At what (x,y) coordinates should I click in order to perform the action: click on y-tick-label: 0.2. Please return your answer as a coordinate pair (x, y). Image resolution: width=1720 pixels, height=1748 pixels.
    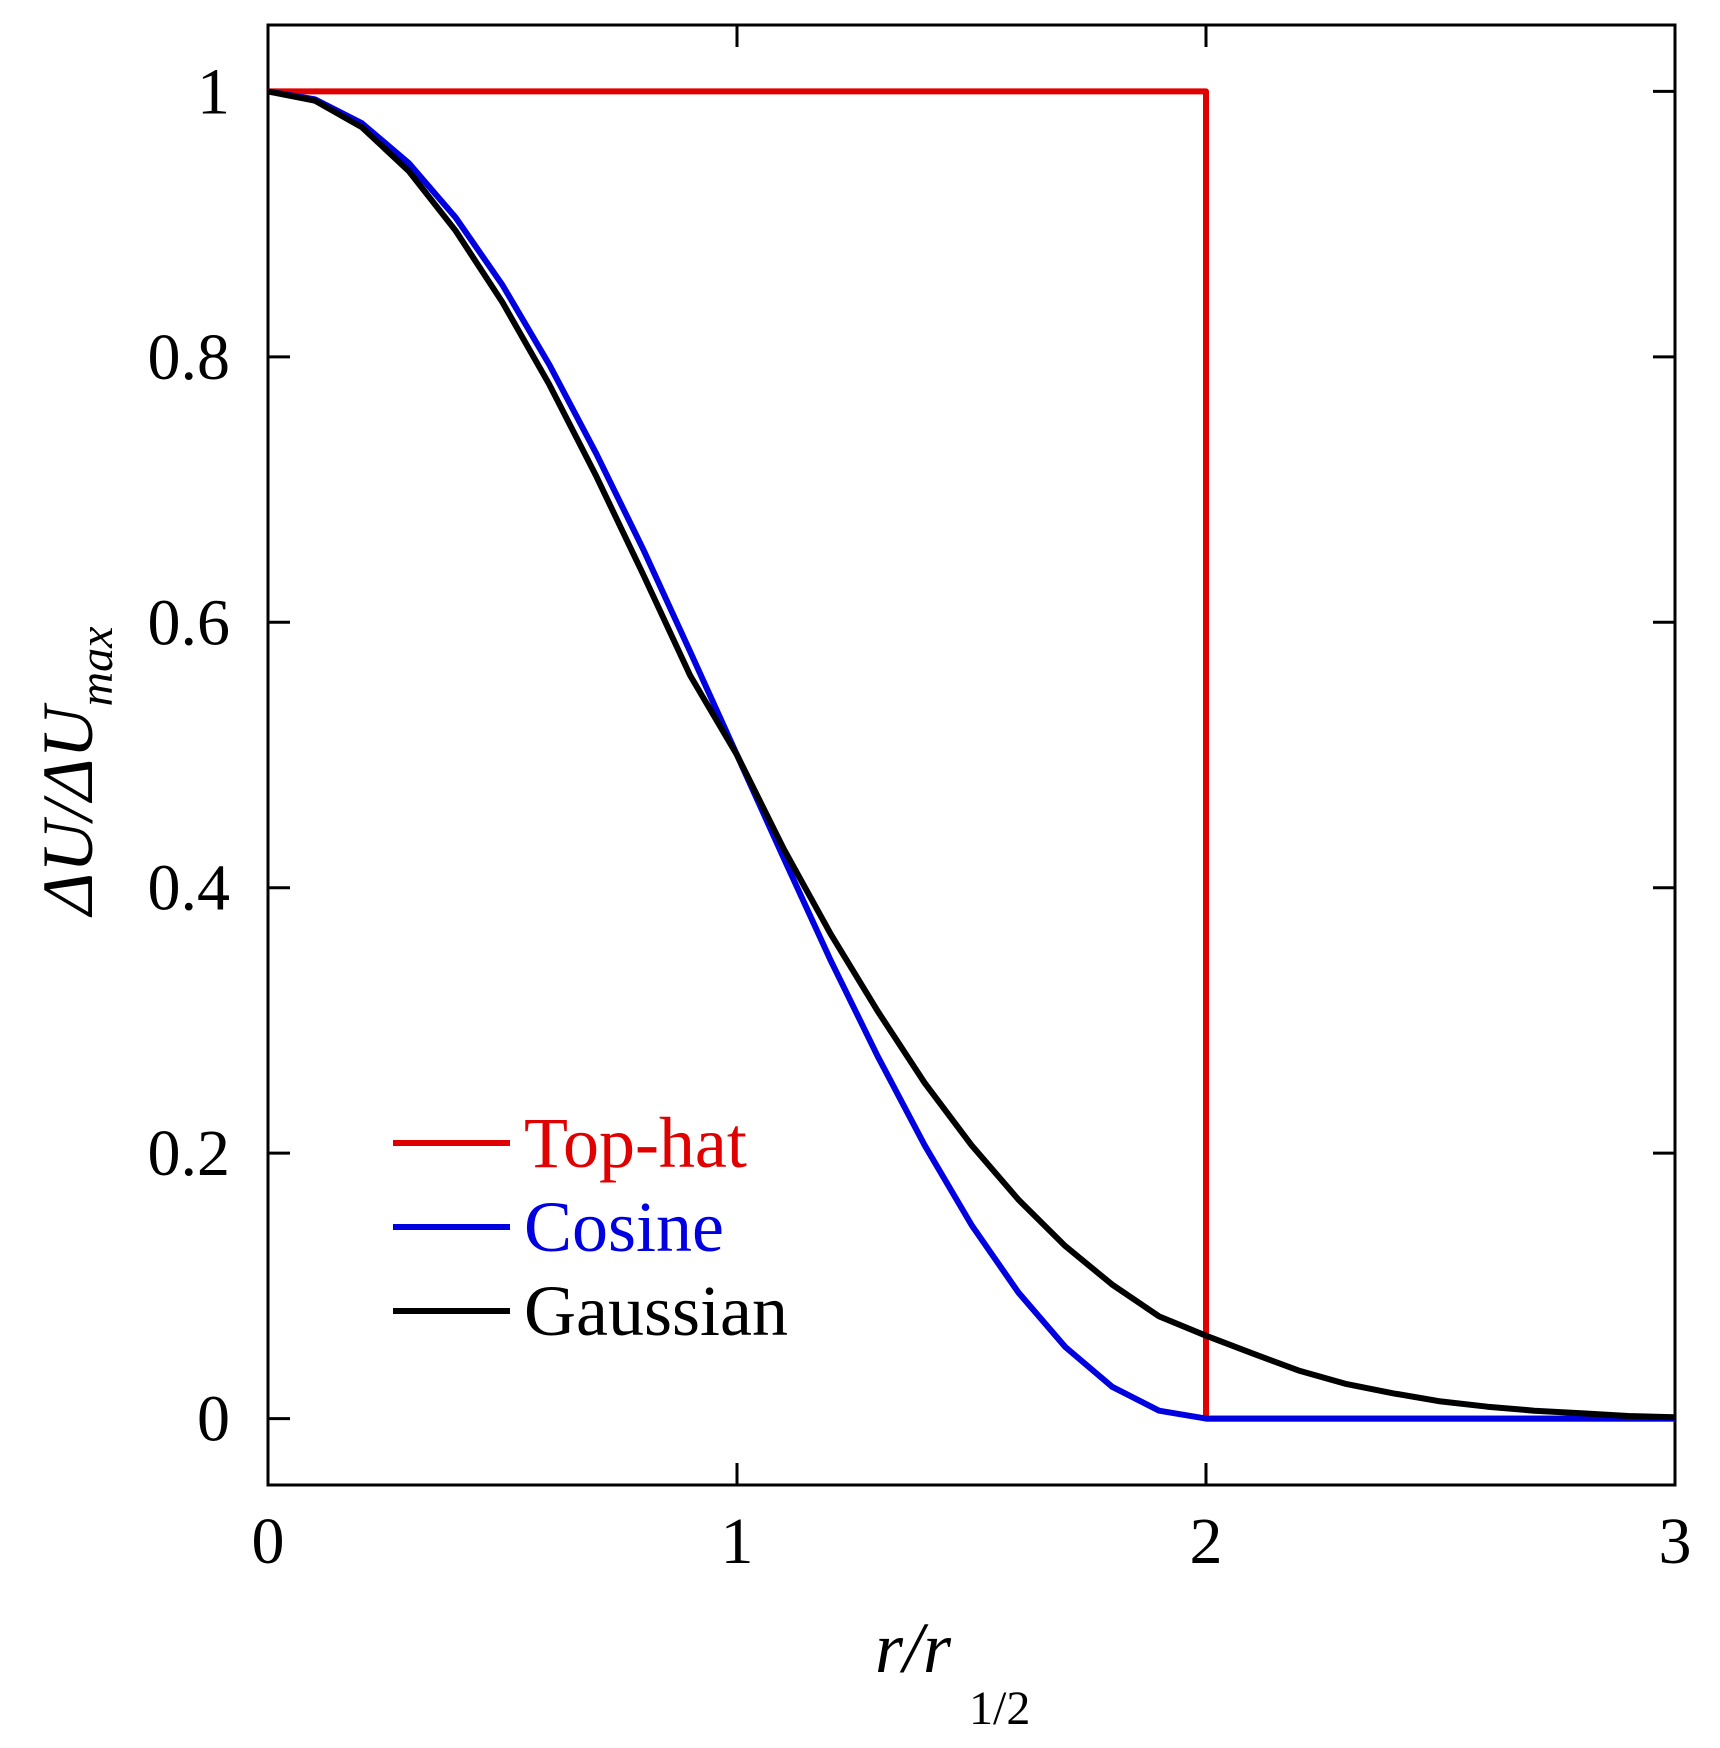
    Looking at the image, I should click on (189, 1153).